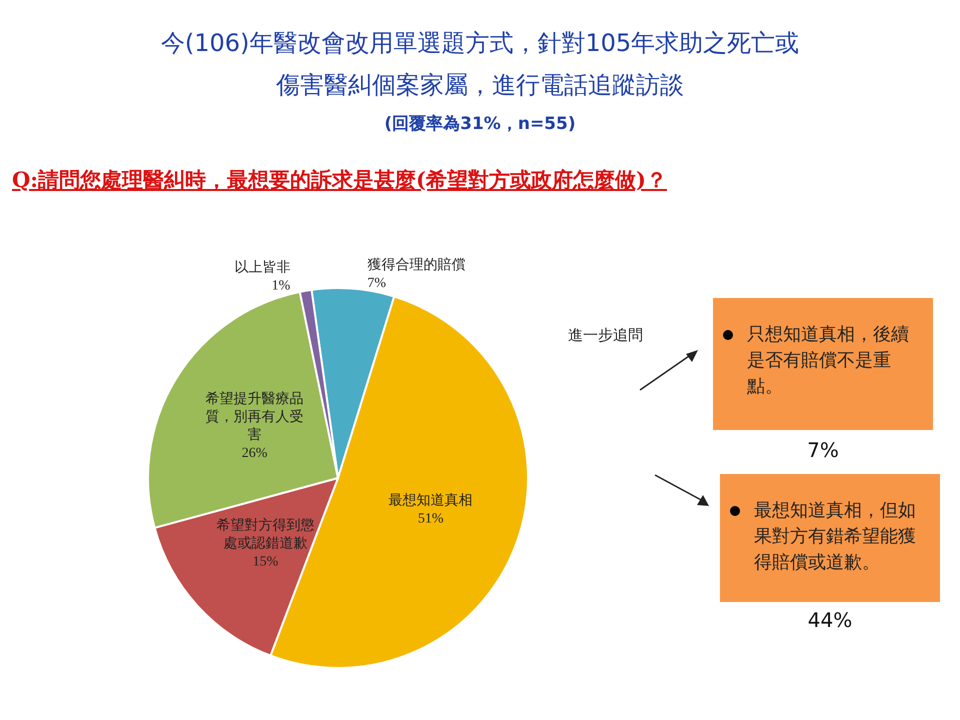  I want to click on data-label: 26%, so click(255, 454).